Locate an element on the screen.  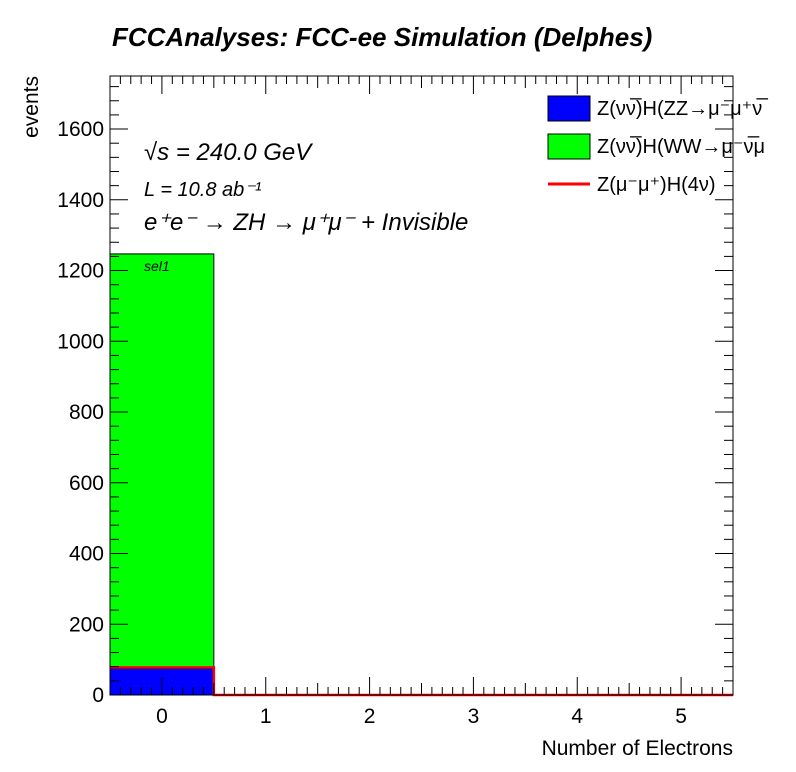
legend-label-0: Z(νν̅)H(ZZ→μ⁻μ⁺ν̅ is located at coordinates (682, 108).